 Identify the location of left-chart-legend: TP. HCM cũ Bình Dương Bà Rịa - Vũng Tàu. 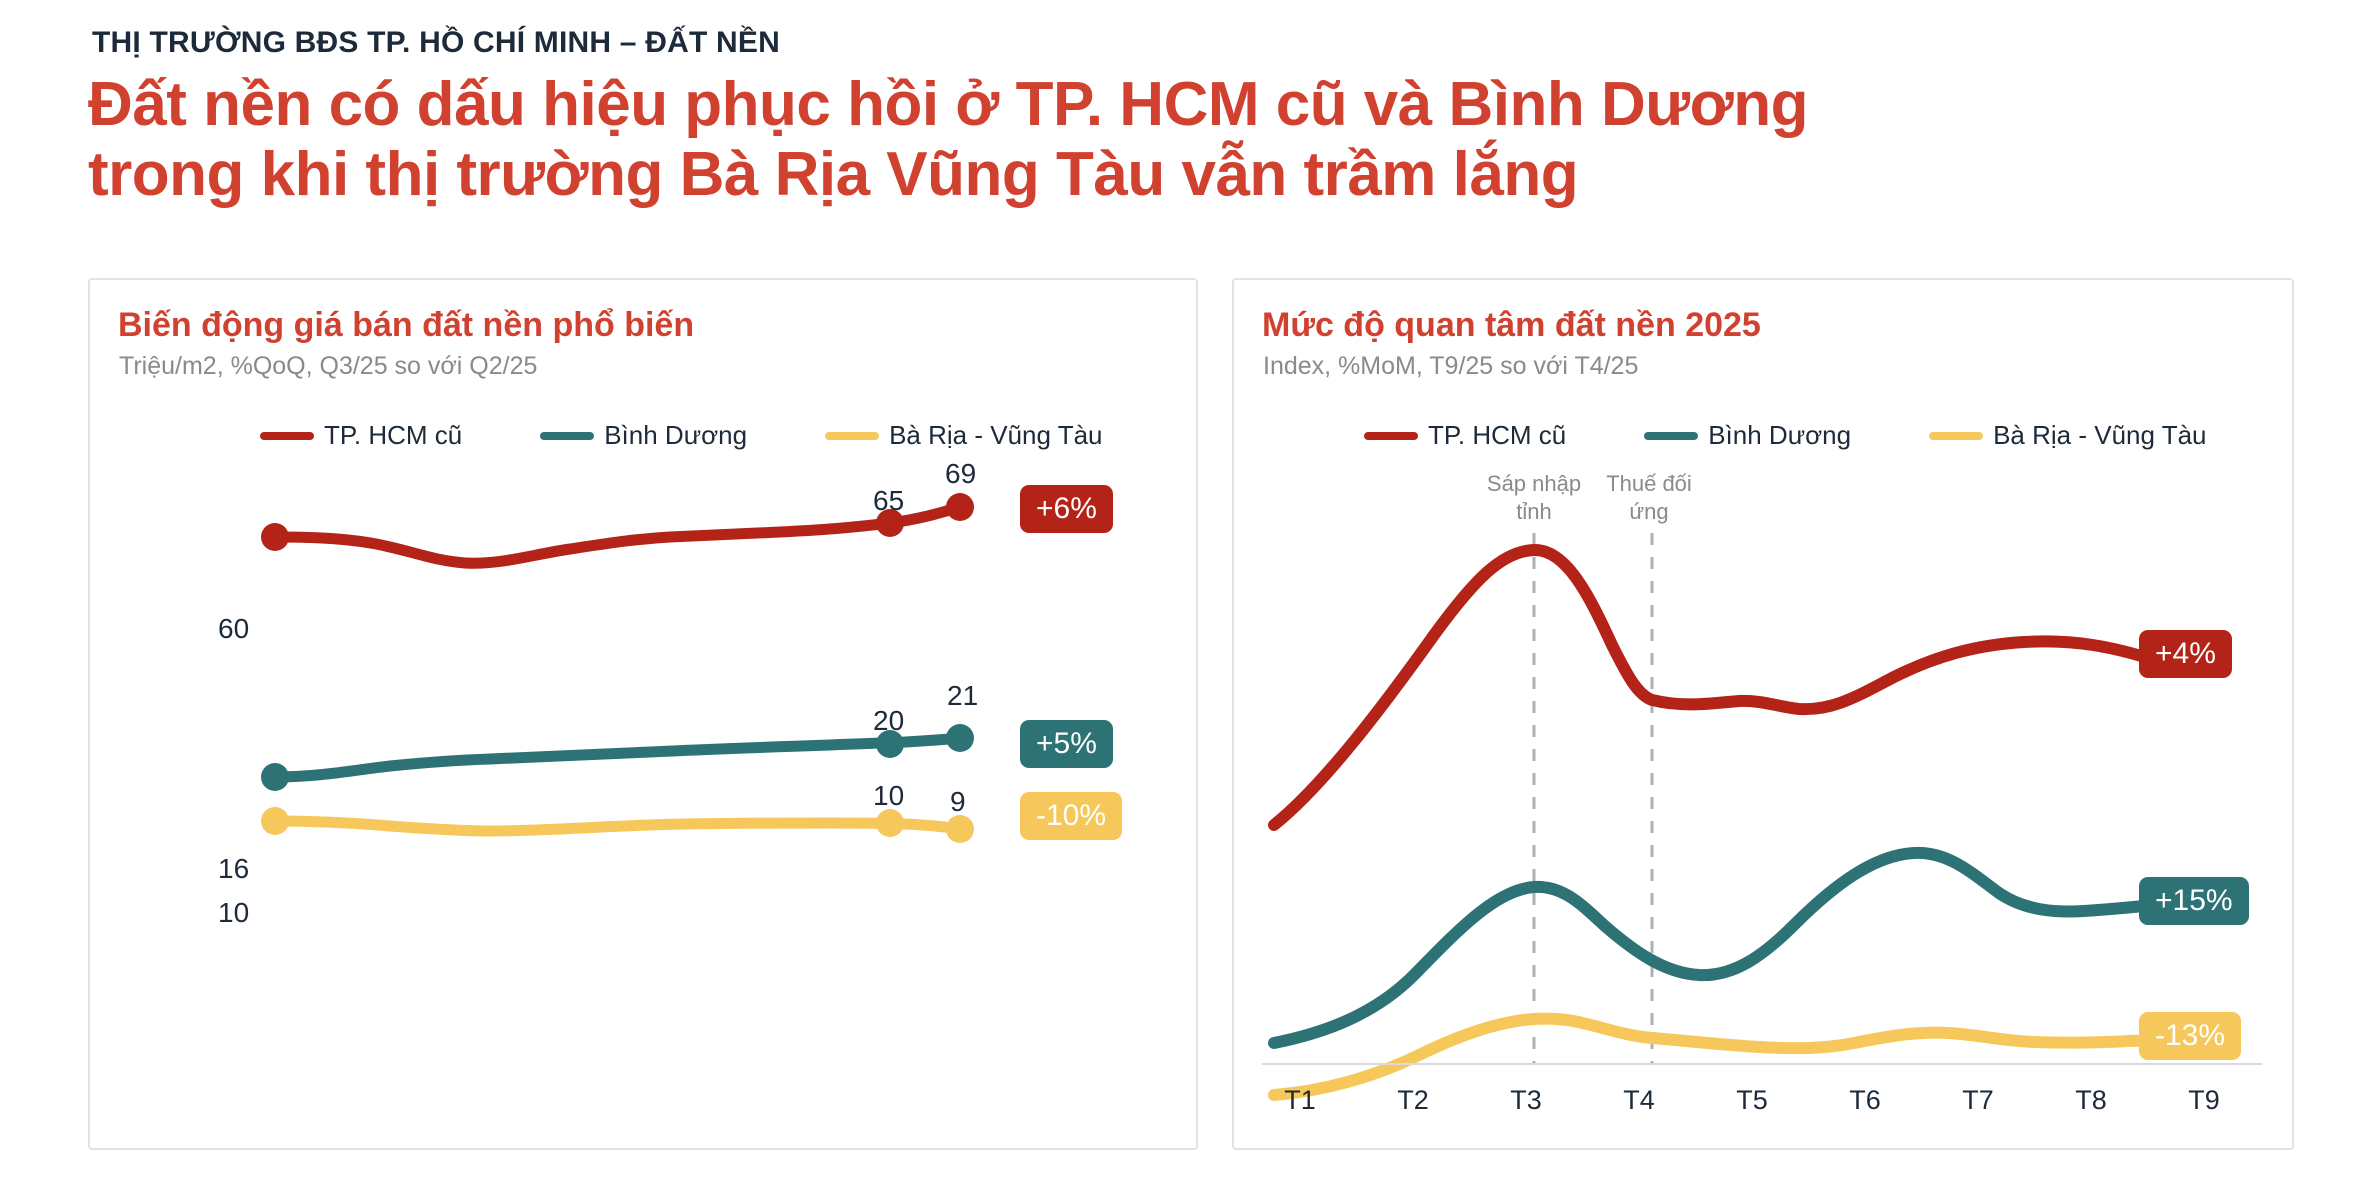
(720, 435).